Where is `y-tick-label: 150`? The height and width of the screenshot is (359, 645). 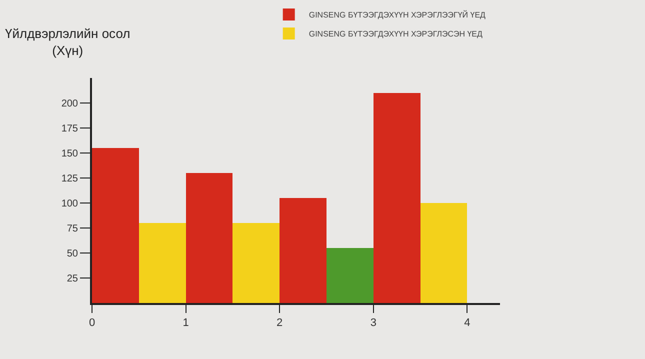 y-tick-label: 150 is located at coordinates (69, 154).